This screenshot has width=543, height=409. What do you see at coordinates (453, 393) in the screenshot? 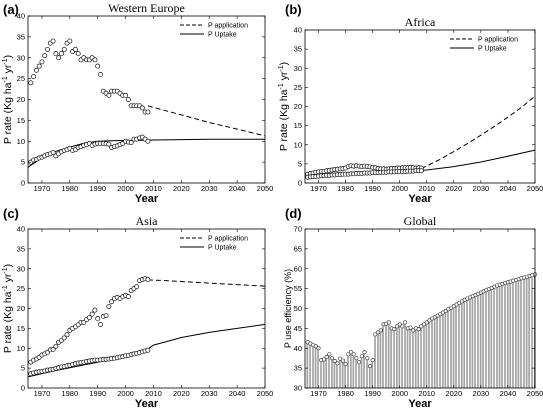
I see `x-tick-label: 2020` at bounding box center [453, 393].